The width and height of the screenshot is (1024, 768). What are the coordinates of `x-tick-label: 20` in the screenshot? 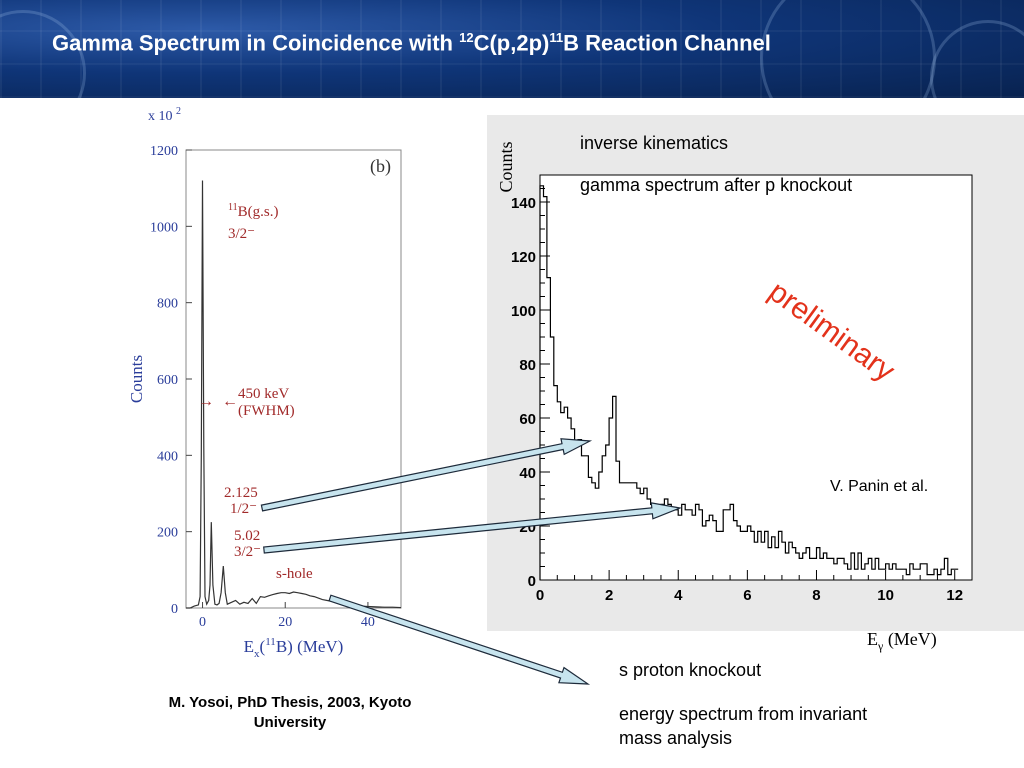 It's located at (285, 622).